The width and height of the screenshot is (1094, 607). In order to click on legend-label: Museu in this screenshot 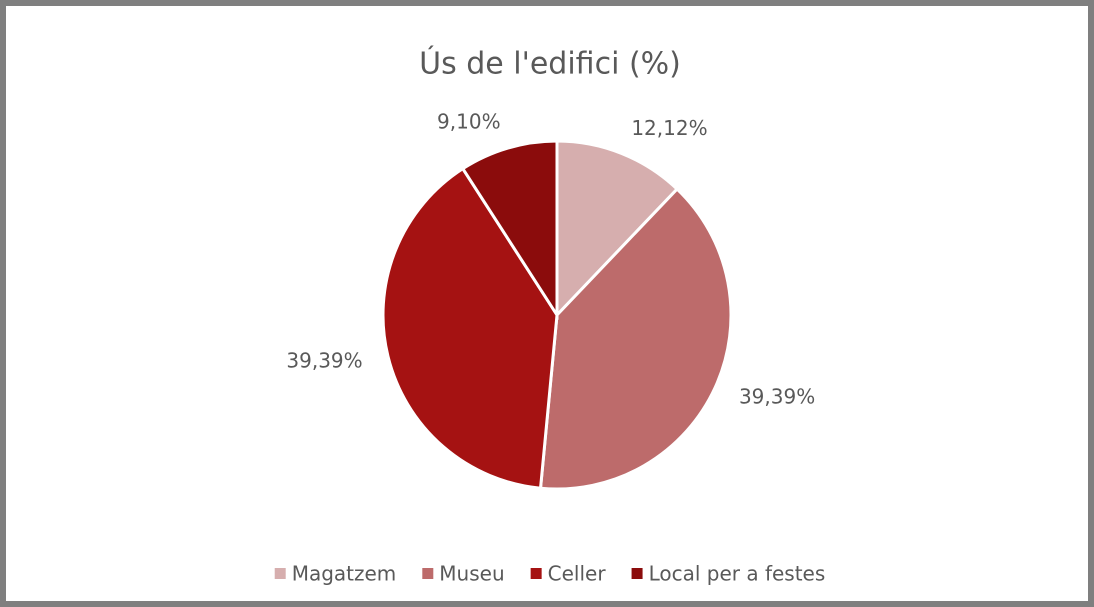, I will do `click(471, 574)`.